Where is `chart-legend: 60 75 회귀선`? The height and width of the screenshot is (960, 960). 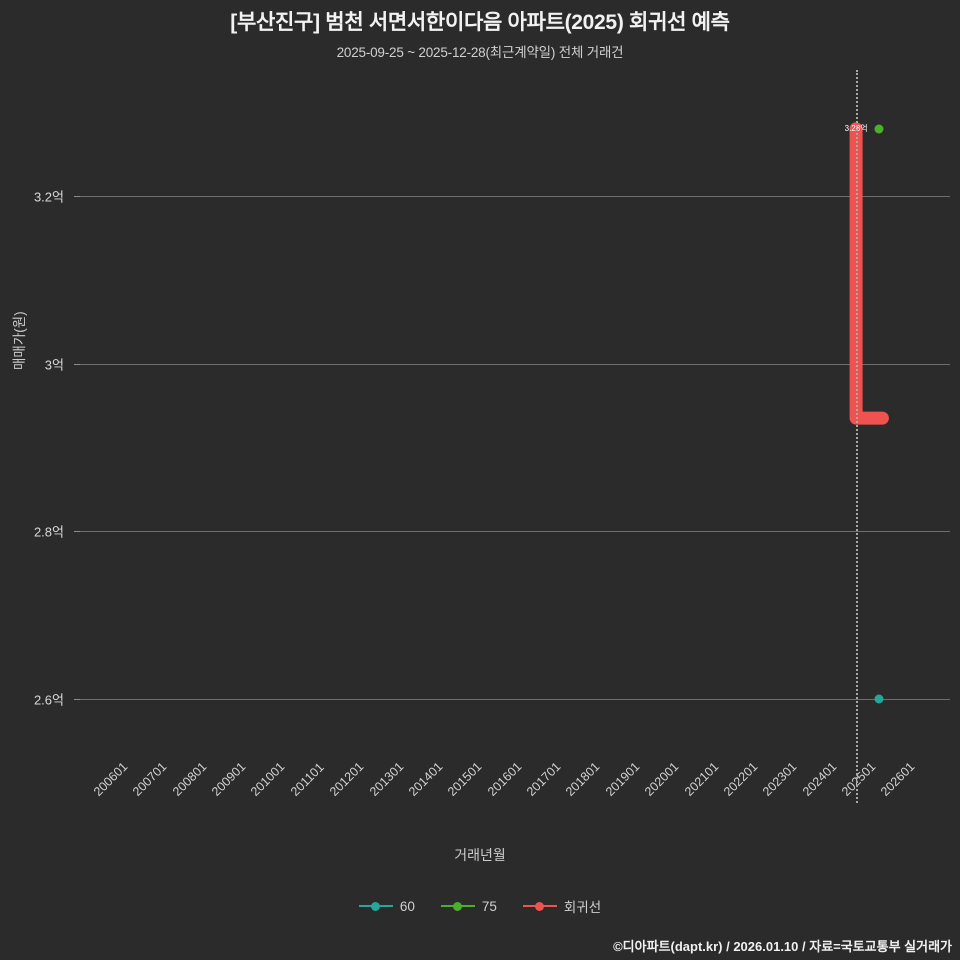
chart-legend: 60 75 회귀선 is located at coordinates (480, 906).